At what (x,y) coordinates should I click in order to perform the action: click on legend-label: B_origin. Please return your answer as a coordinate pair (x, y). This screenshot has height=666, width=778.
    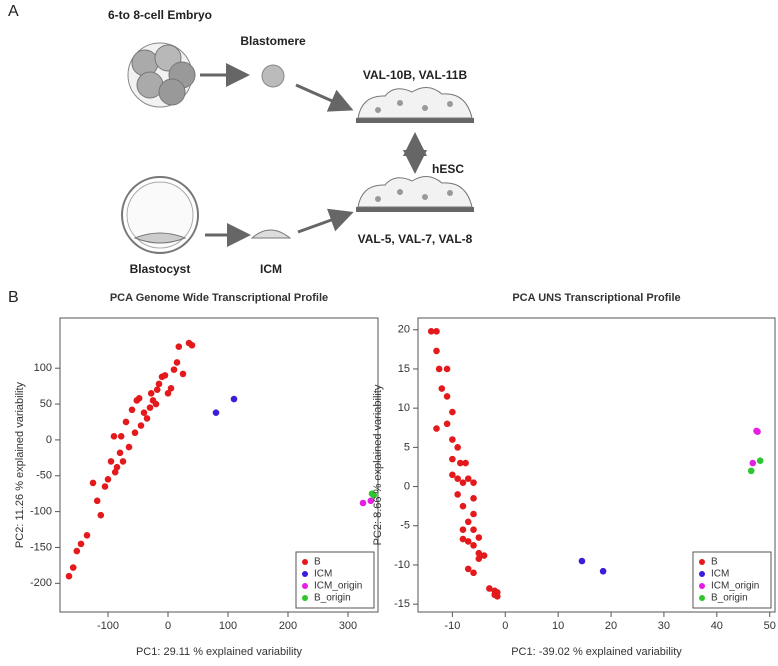
    Looking at the image, I should click on (729, 598).